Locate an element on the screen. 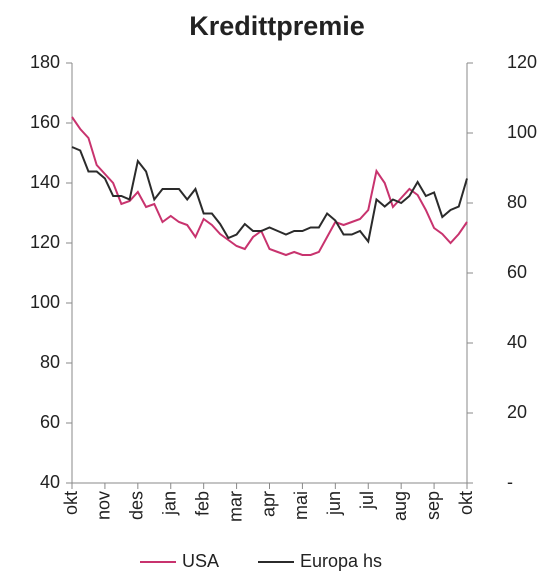 This screenshot has width=543, height=579. legend-label: Europa hs is located at coordinates (341, 561).